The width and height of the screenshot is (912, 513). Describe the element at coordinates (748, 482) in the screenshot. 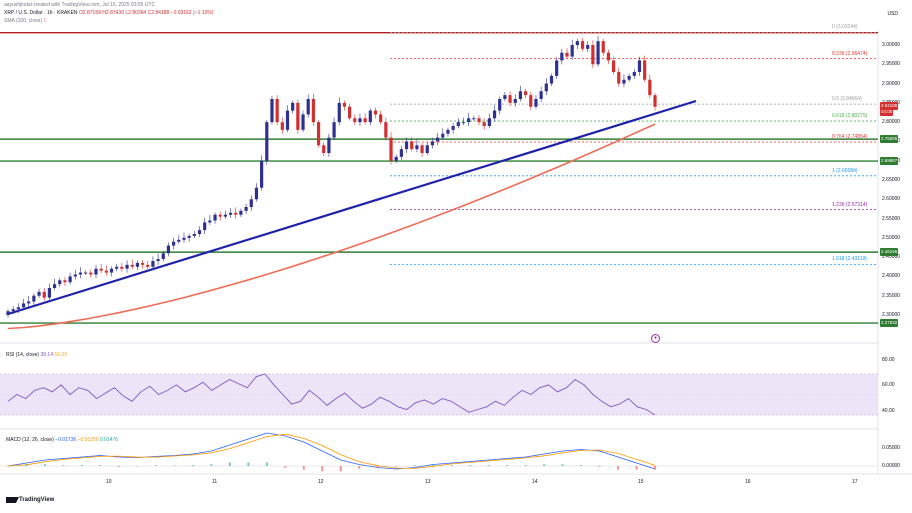

I see `time-tick: 16` at that location.